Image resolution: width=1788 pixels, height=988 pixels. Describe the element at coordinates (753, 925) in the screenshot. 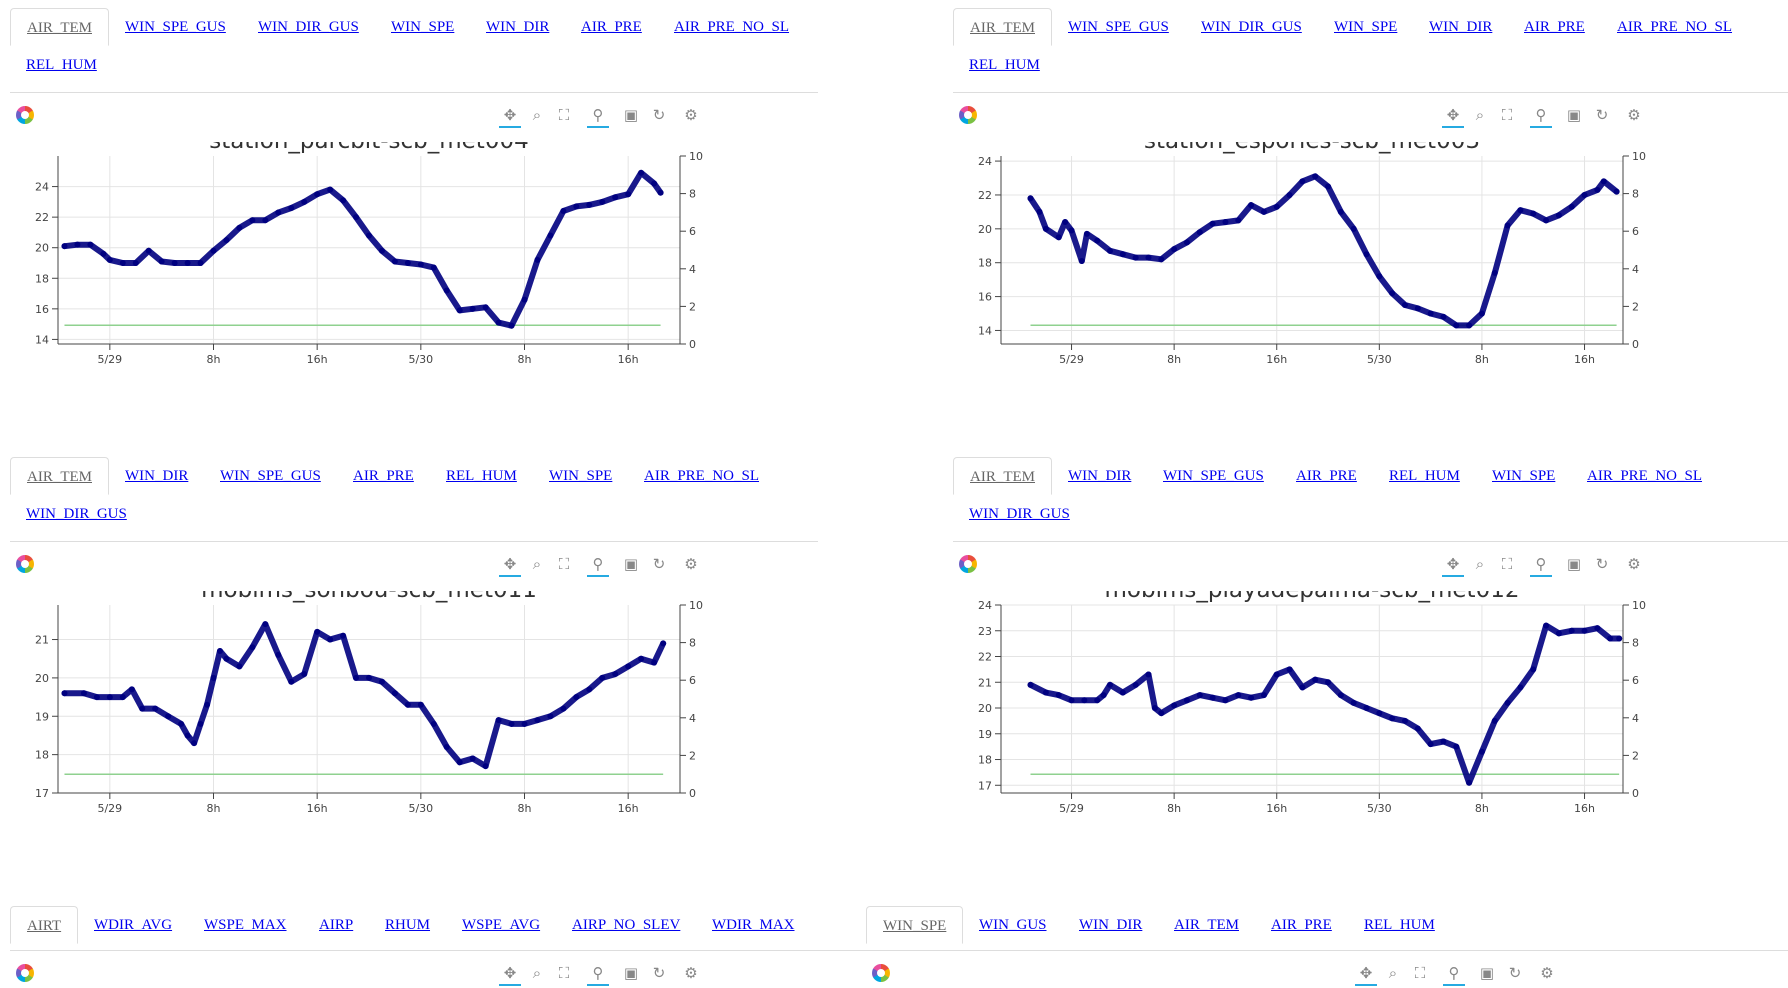

I see `tab-wdir-max: WDIR_MAX` at that location.